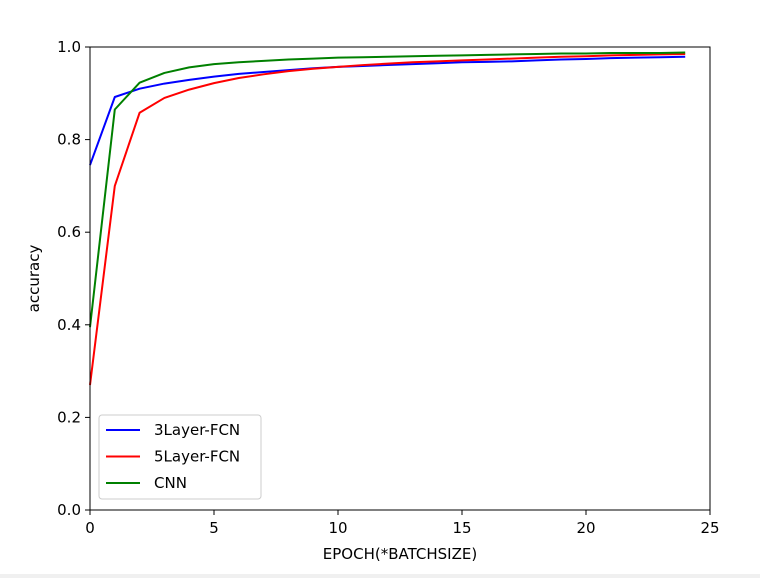  I want to click on legend-box, so click(180, 457).